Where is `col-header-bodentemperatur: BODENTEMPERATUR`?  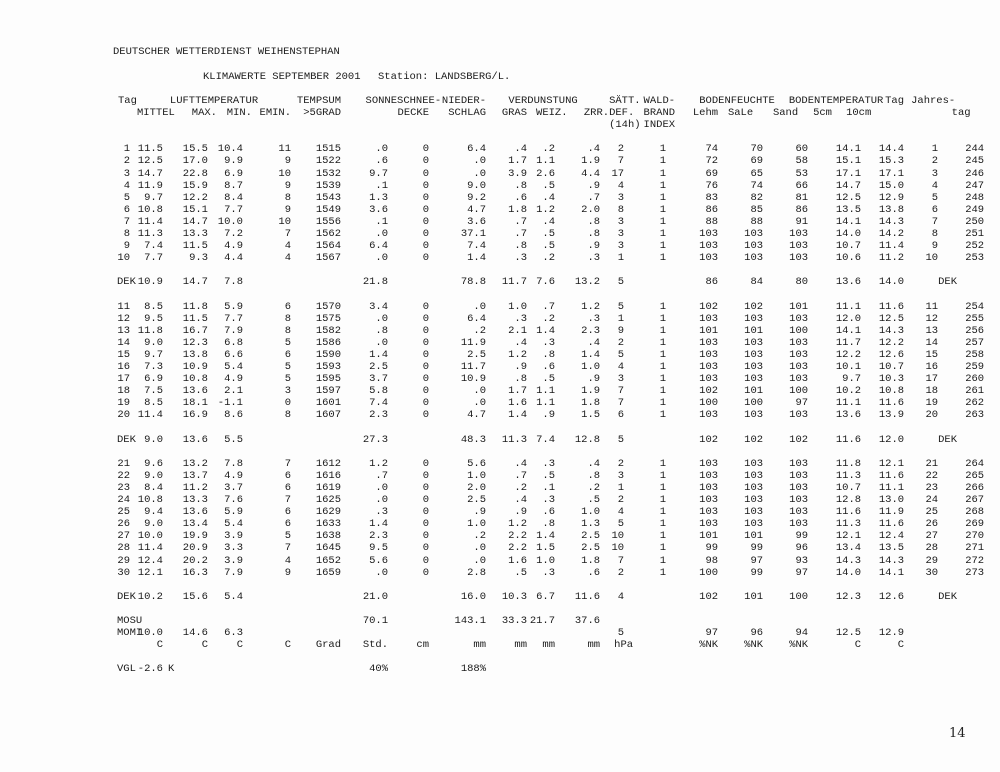
col-header-bodentemperatur: BODENTEMPERATUR is located at coordinates (836, 101).